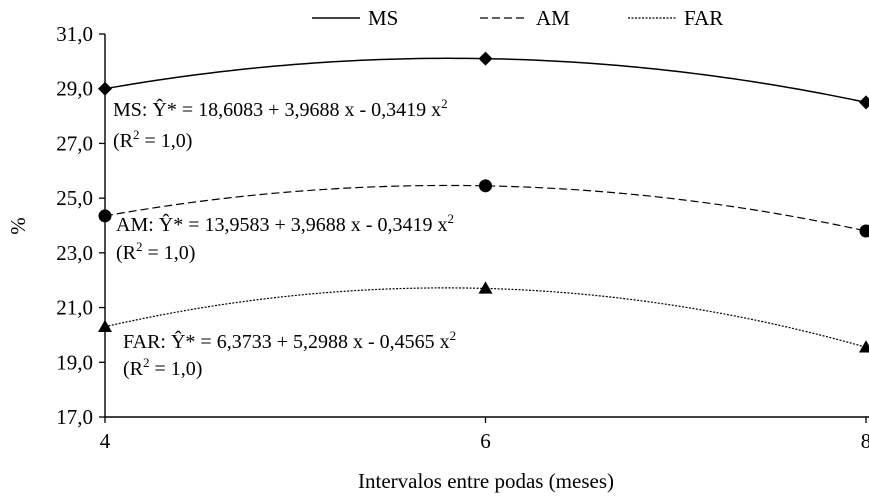 This screenshot has width=869, height=497. Describe the element at coordinates (553, 18) in the screenshot. I see `legend-label-am: AM` at that location.